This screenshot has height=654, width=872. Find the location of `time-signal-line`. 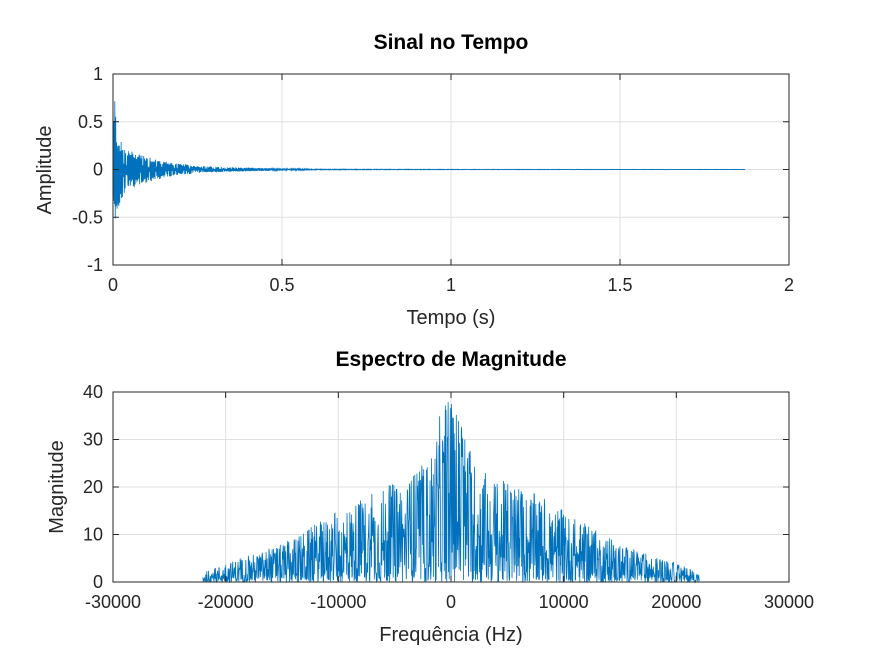

time-signal-line is located at coordinates (429, 160).